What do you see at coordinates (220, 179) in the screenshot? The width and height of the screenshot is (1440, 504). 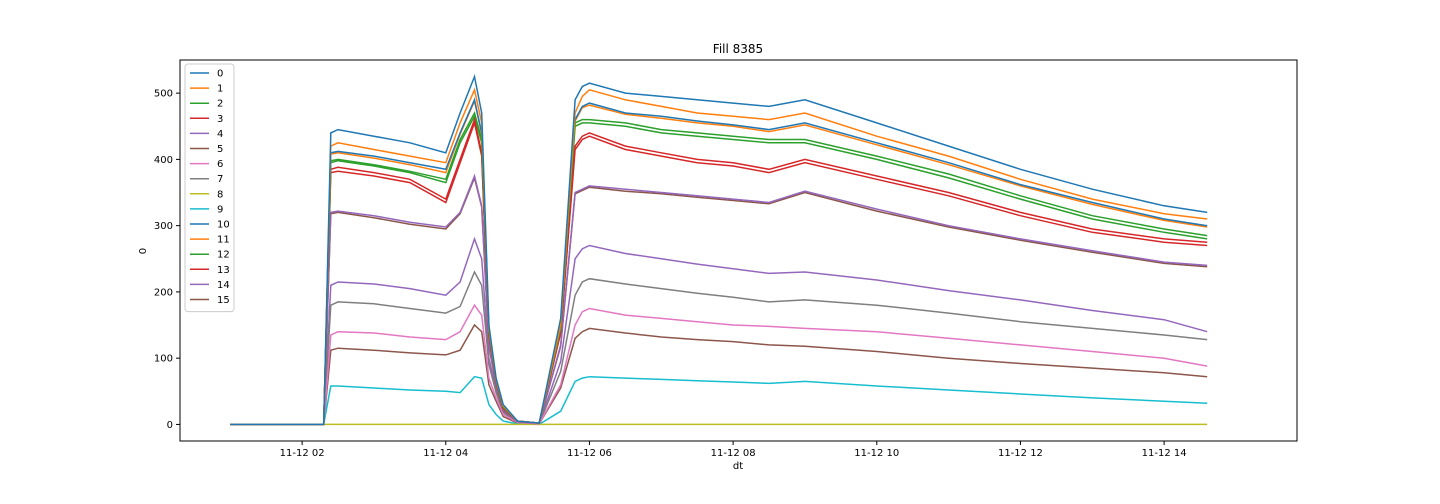 I see `legend-label-7: 7` at bounding box center [220, 179].